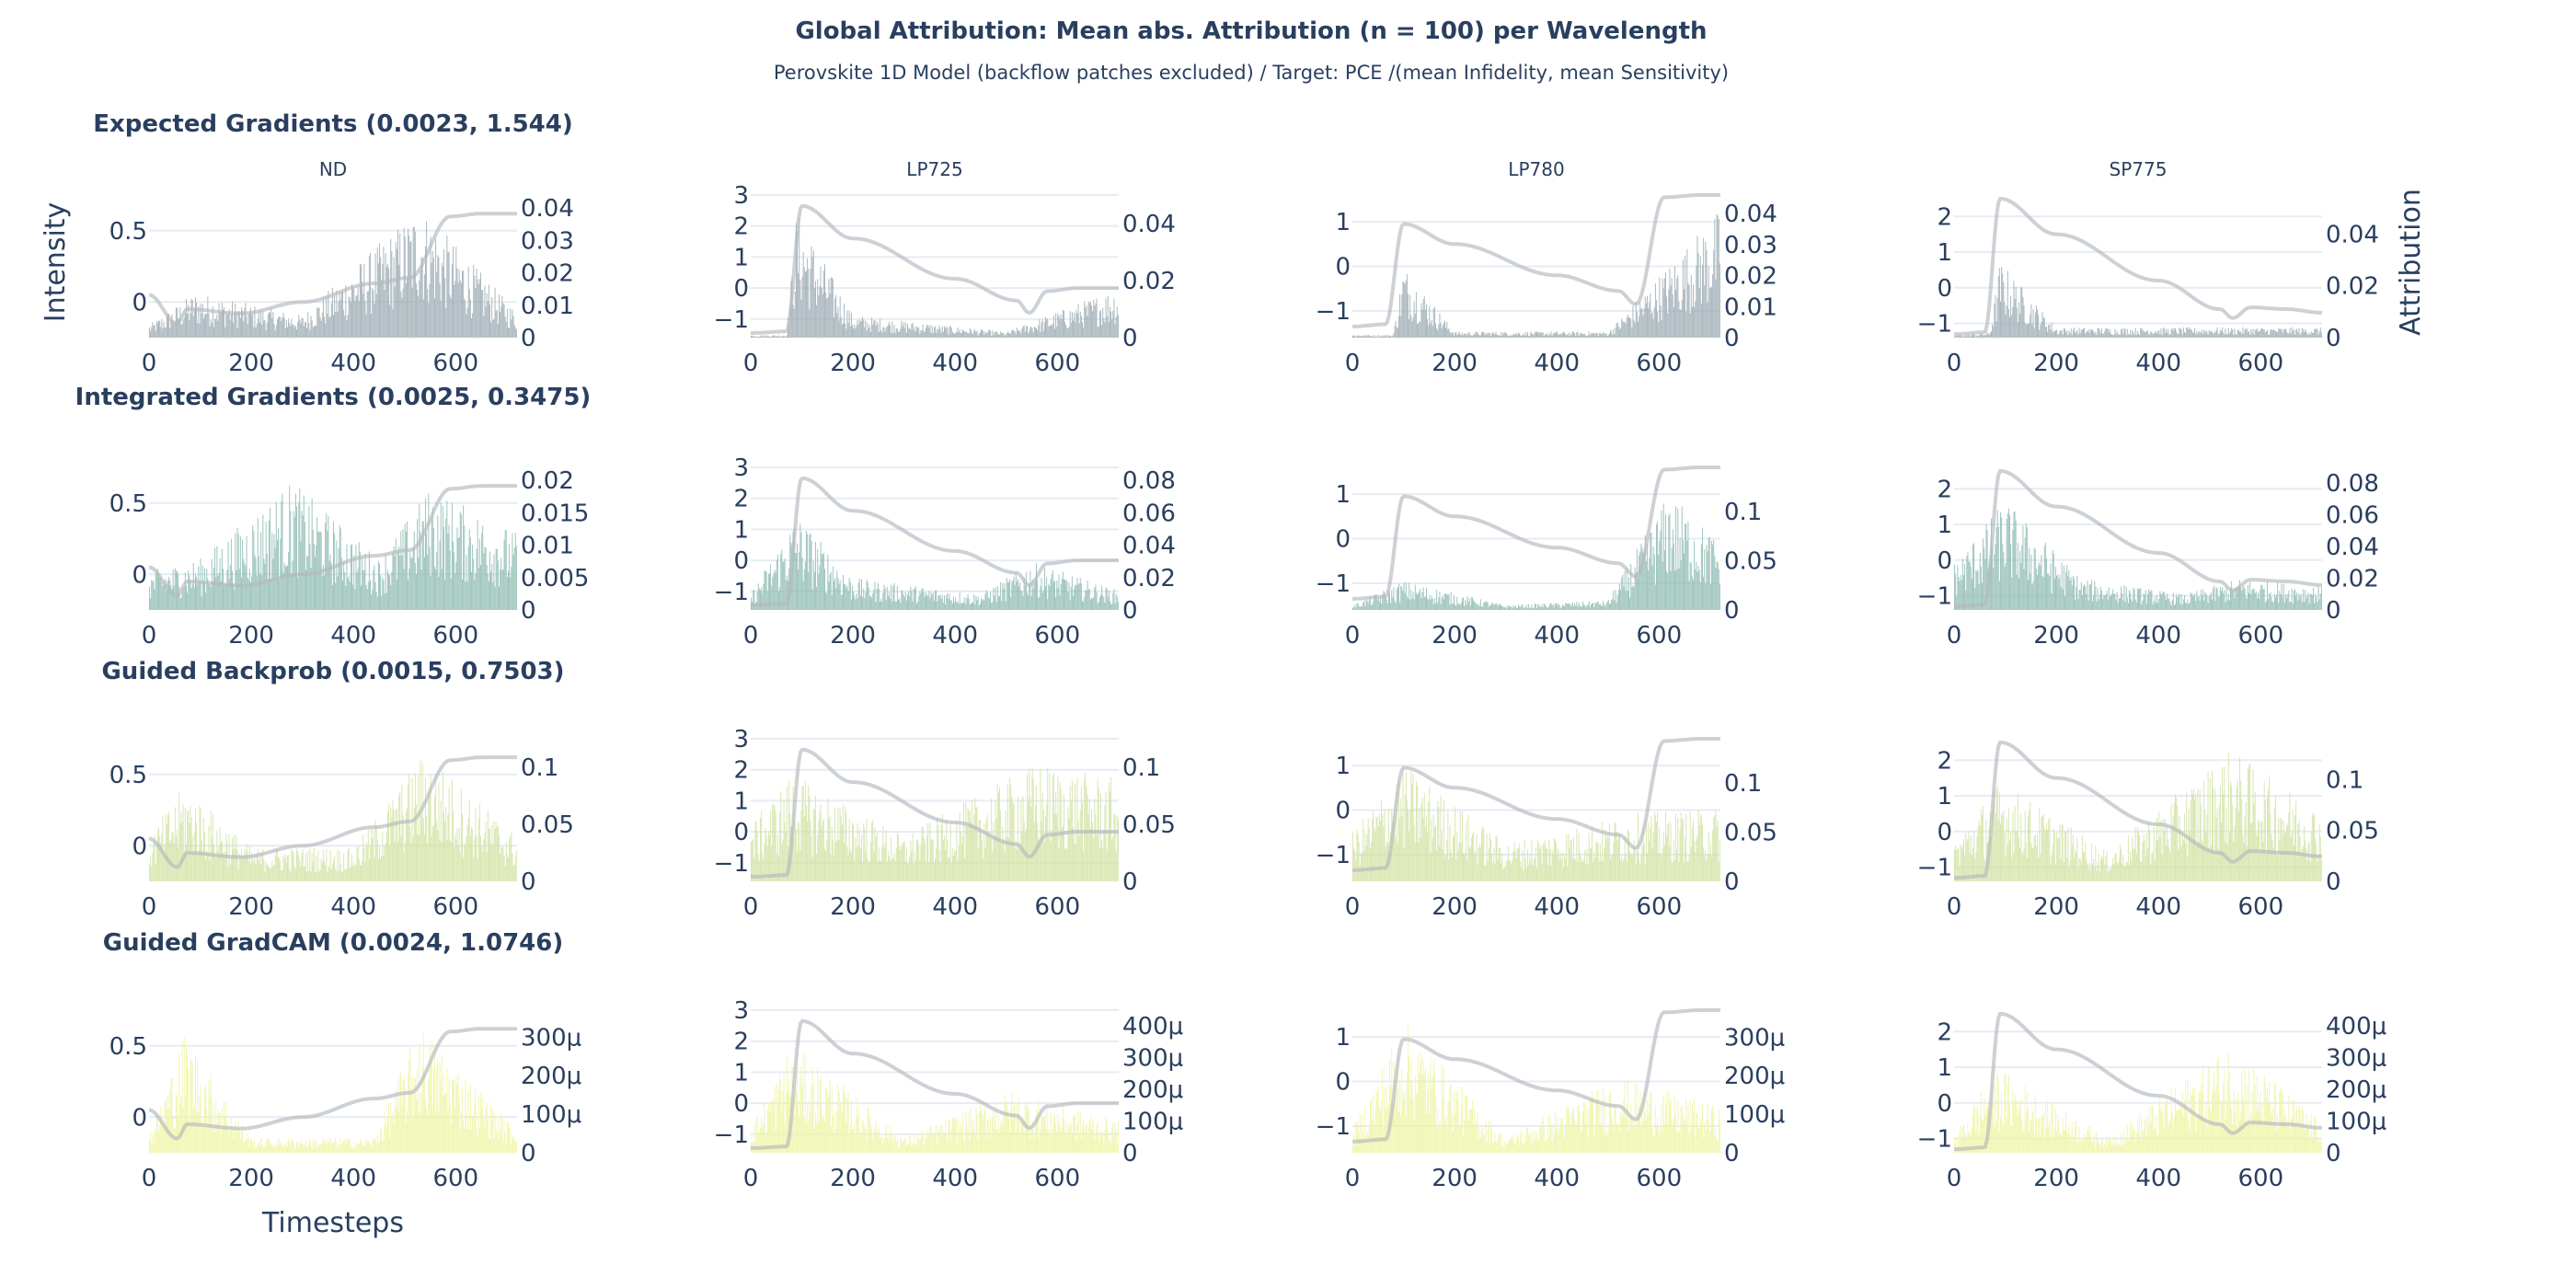  Describe the element at coordinates (1934, 597) in the screenshot. I see `left-tick-label: −1` at that location.